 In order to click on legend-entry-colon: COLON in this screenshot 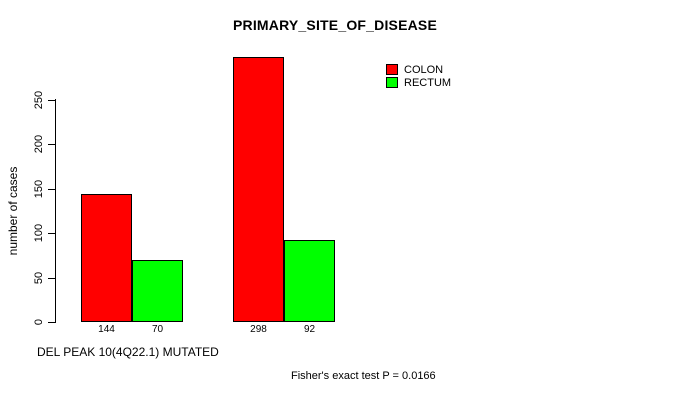, I will do `click(418, 69)`.